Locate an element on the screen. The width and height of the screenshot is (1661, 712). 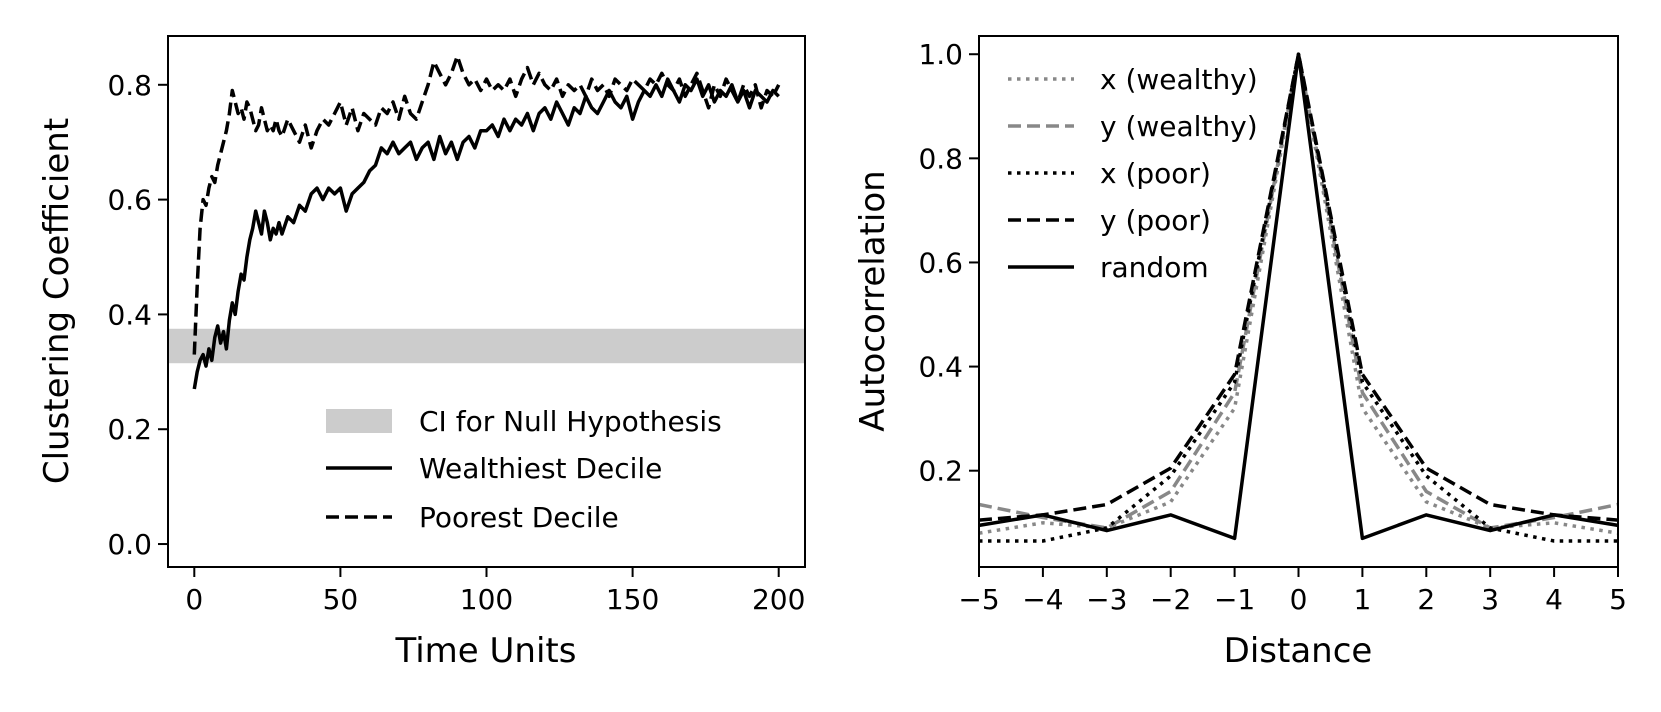
left-x-tick-label: 150 is located at coordinates (632, 599).